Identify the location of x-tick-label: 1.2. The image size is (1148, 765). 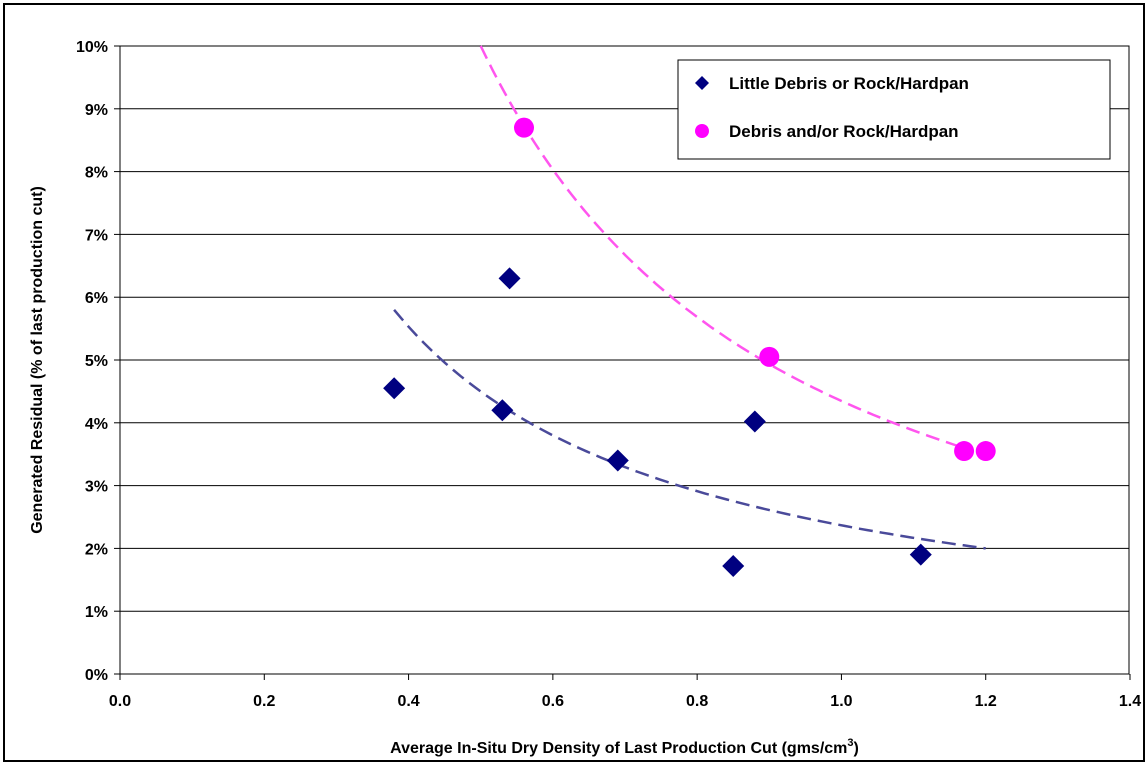
(986, 701).